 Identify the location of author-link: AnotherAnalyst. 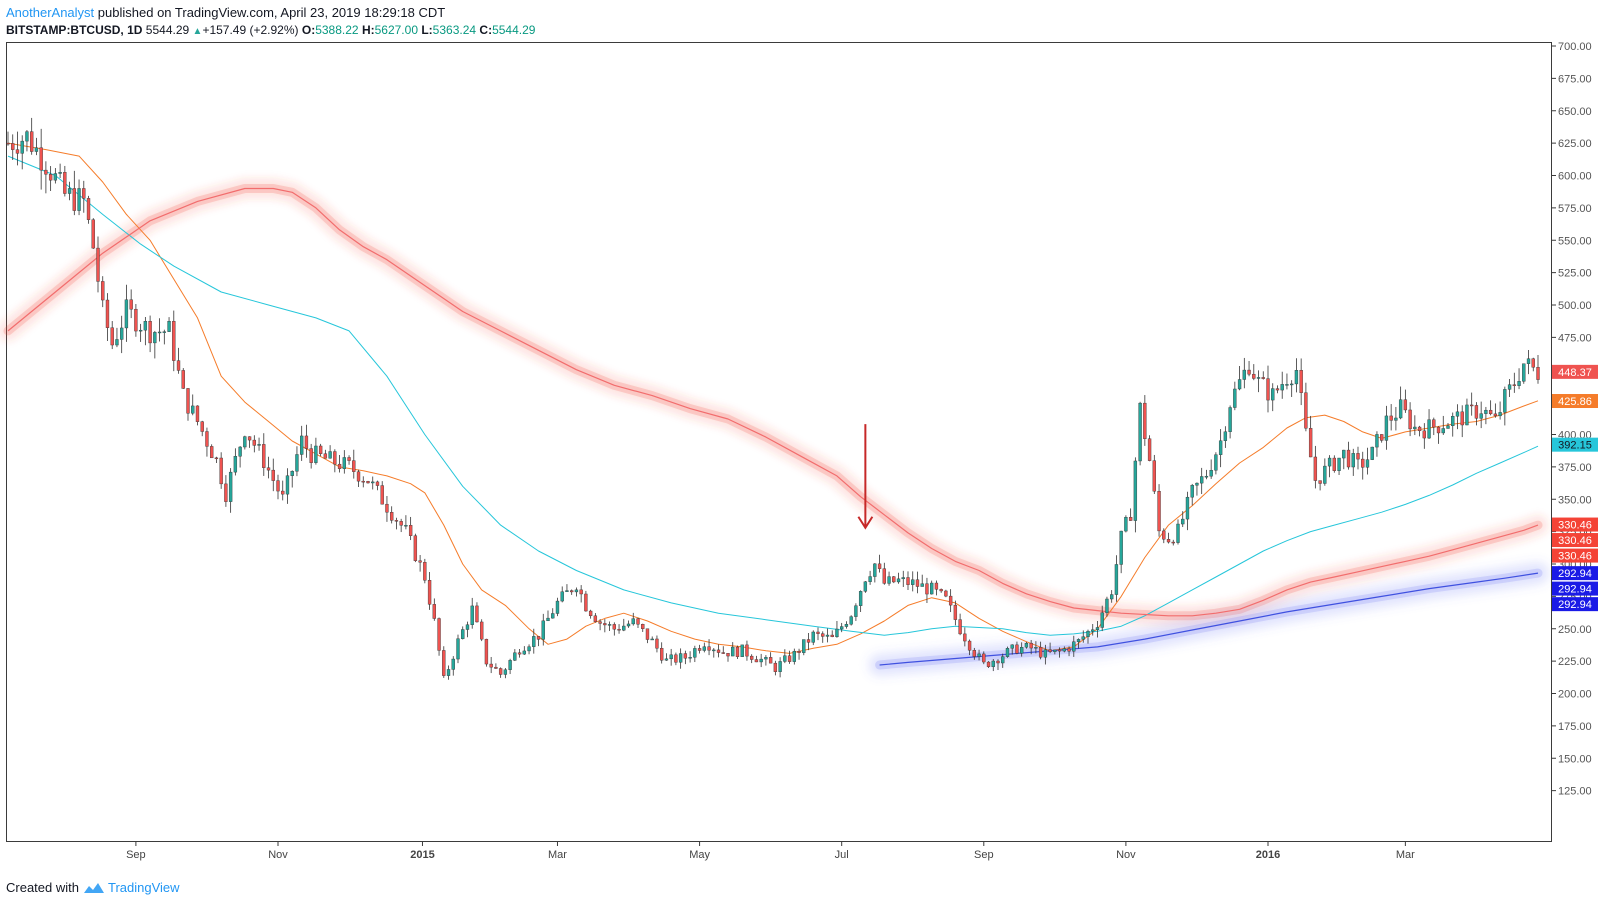
(50, 12).